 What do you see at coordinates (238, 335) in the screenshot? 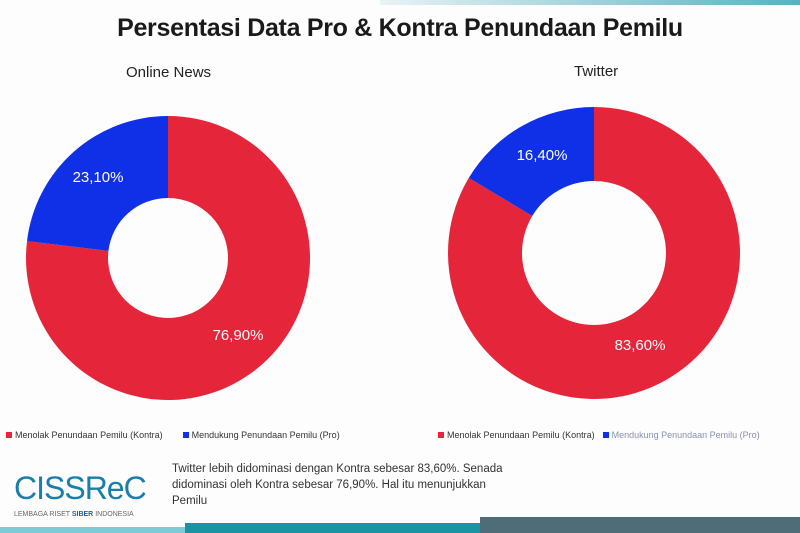
I see `data-label: 76,90%` at bounding box center [238, 335].